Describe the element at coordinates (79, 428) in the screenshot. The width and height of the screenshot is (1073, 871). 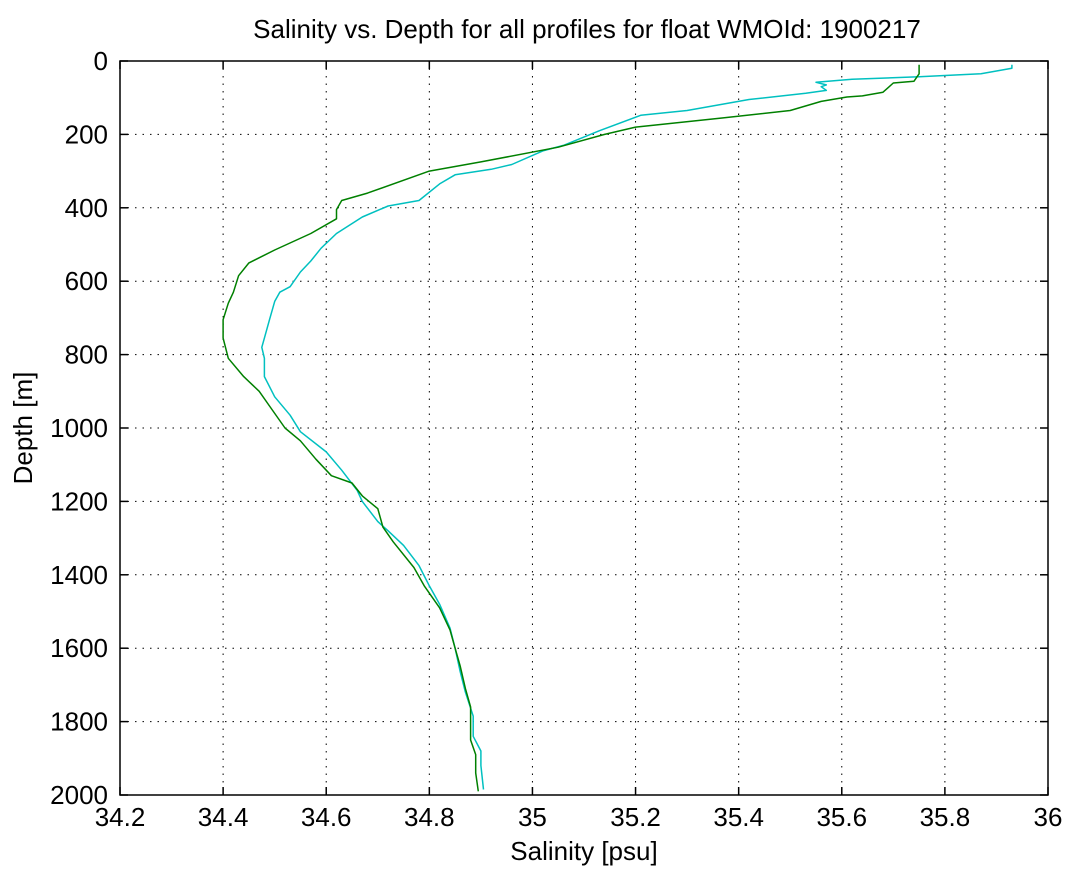
I see `y-tick-label: 1000` at that location.